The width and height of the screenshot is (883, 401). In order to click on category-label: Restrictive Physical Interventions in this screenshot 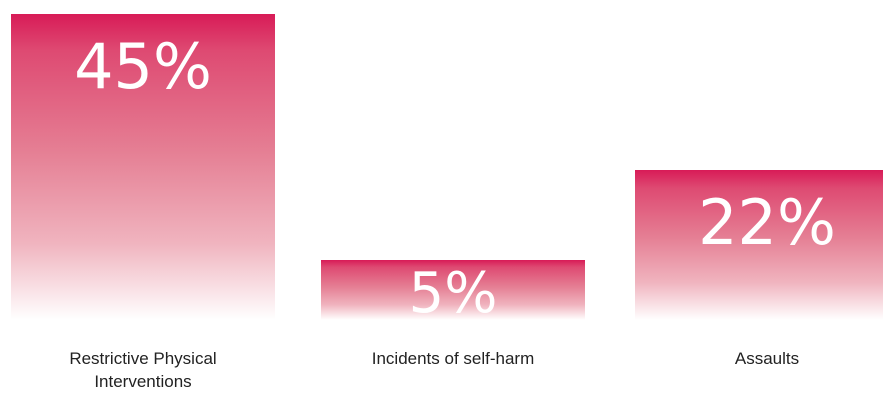, I will do `click(143, 370)`.